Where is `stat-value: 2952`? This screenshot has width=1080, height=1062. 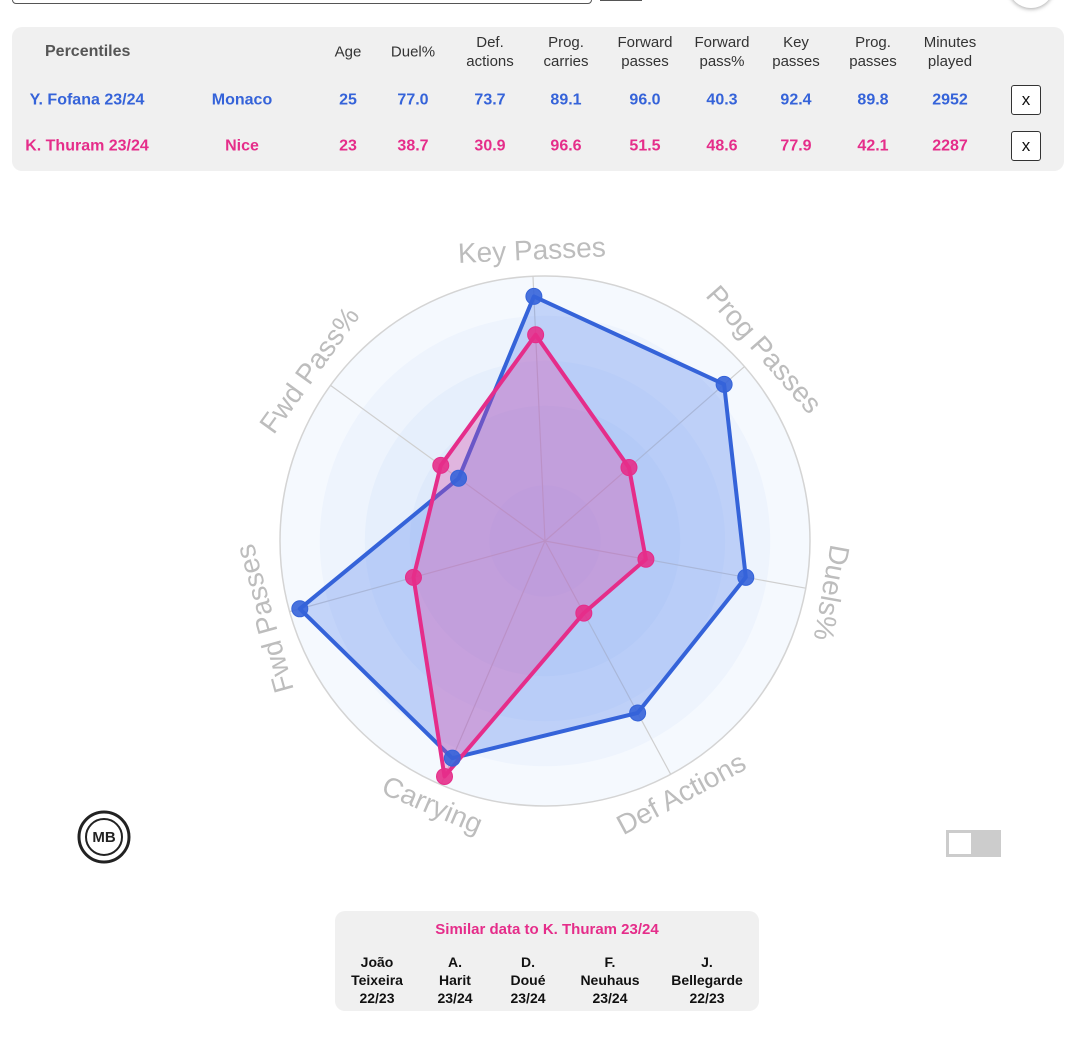
stat-value: 2952 is located at coordinates (950, 100).